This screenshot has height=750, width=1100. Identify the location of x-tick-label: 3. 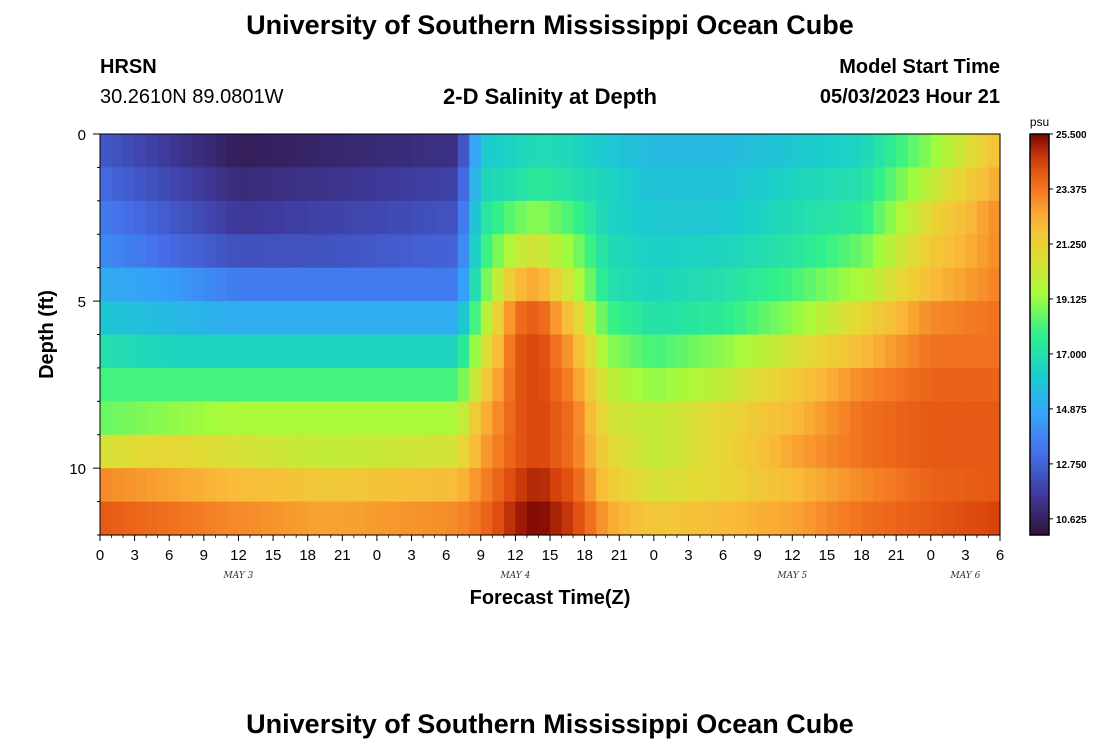
(134, 555).